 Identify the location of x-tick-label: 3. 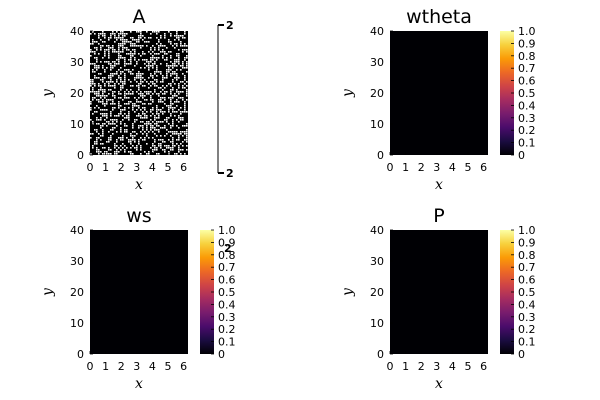
(436, 167).